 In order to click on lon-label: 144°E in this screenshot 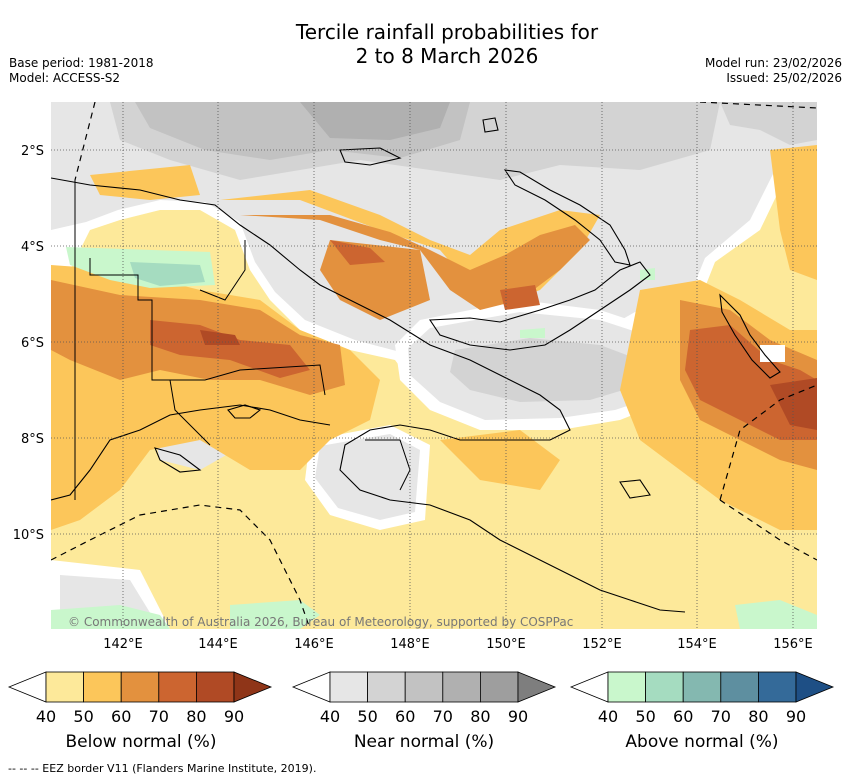, I will do `click(218, 644)`.